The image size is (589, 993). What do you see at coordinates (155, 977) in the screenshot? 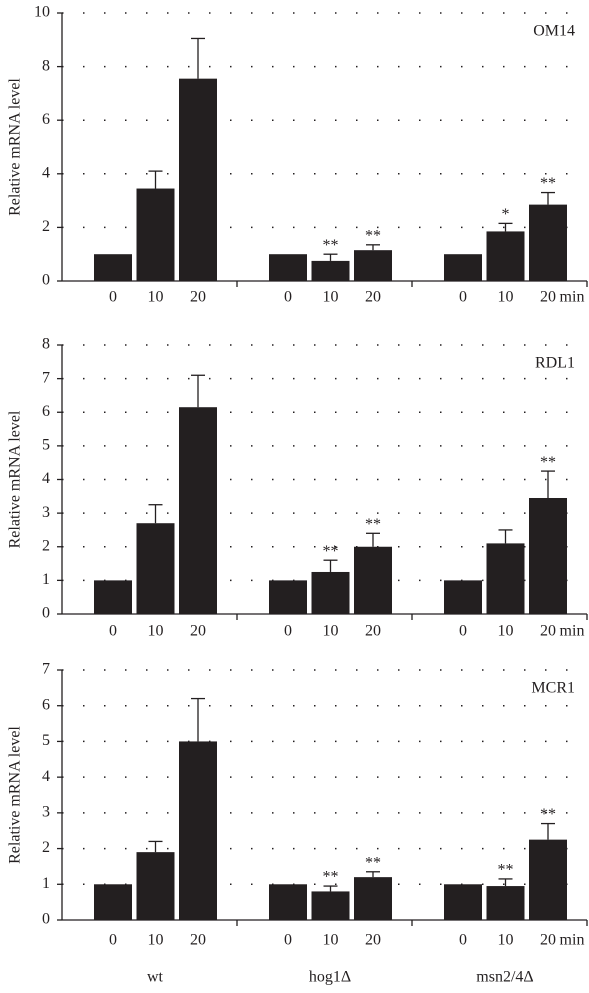
I see `group-label: wt` at bounding box center [155, 977].